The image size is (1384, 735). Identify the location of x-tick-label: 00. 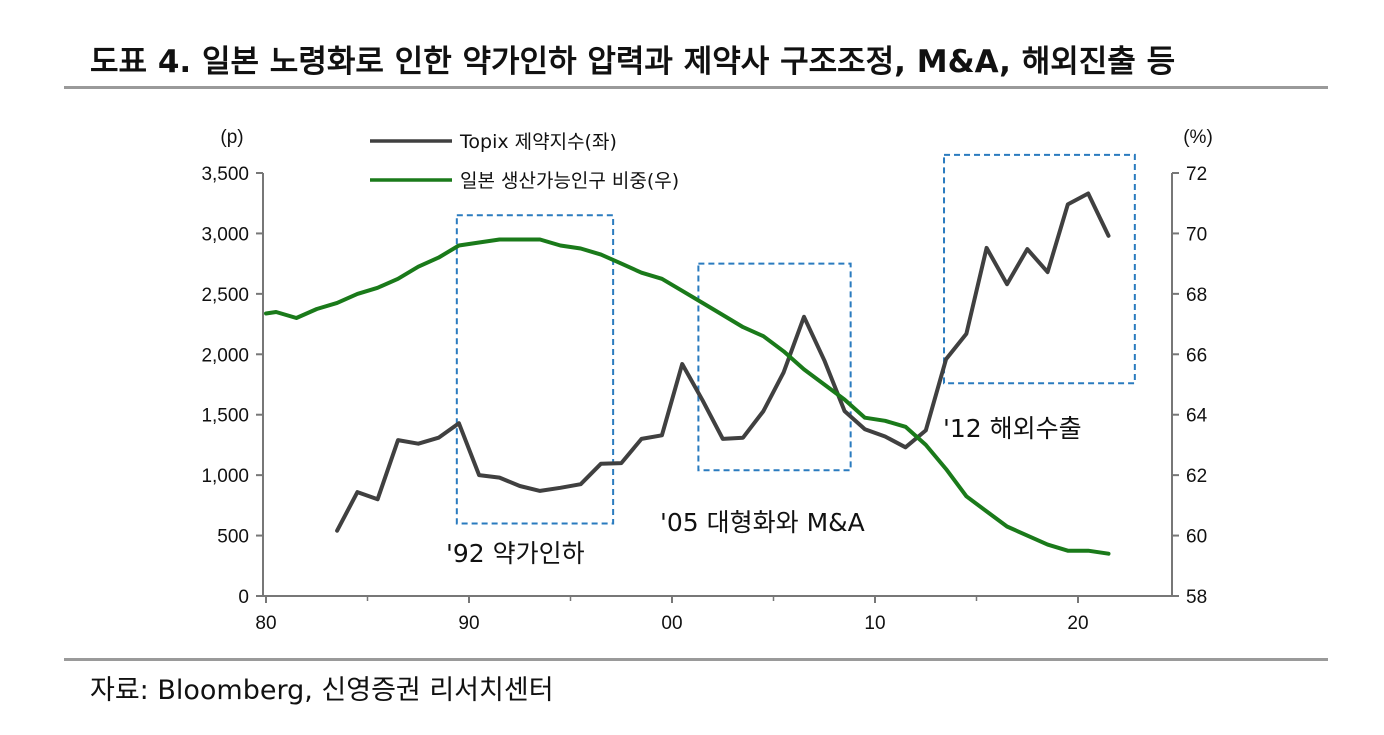
(671, 623).